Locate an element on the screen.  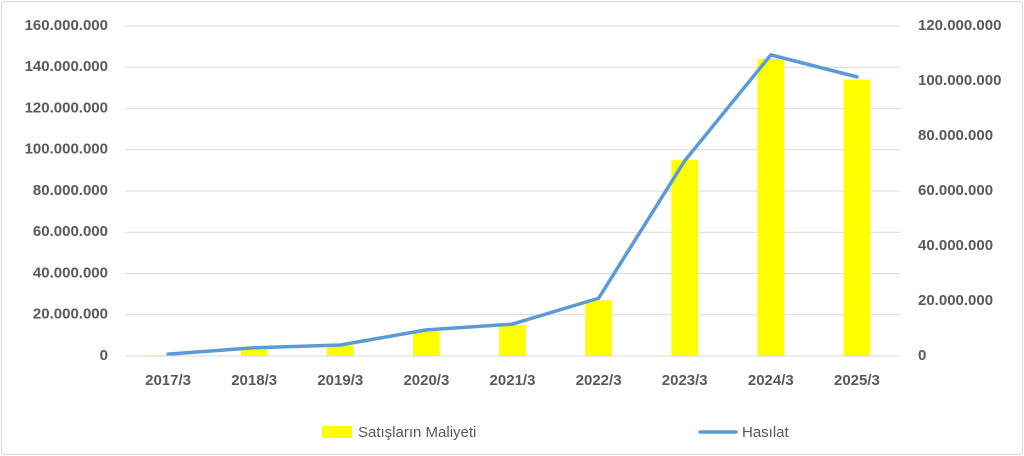
y-tick-label: 140.000.000 is located at coordinates (66, 66).